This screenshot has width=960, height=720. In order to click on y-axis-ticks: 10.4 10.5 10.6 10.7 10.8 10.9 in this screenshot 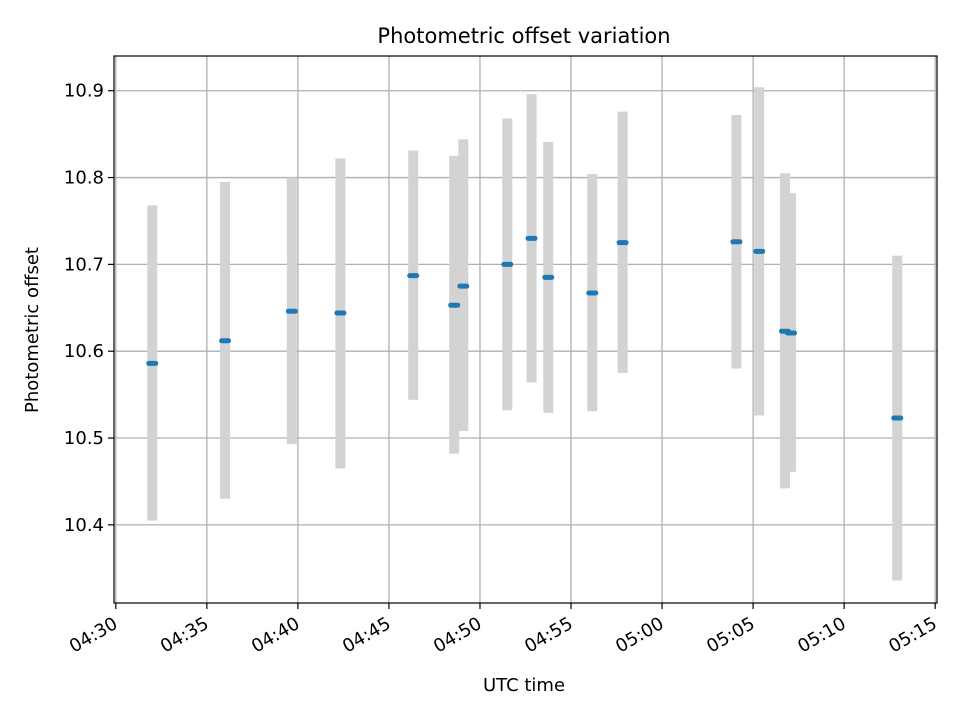, I will do `click(89, 308)`.